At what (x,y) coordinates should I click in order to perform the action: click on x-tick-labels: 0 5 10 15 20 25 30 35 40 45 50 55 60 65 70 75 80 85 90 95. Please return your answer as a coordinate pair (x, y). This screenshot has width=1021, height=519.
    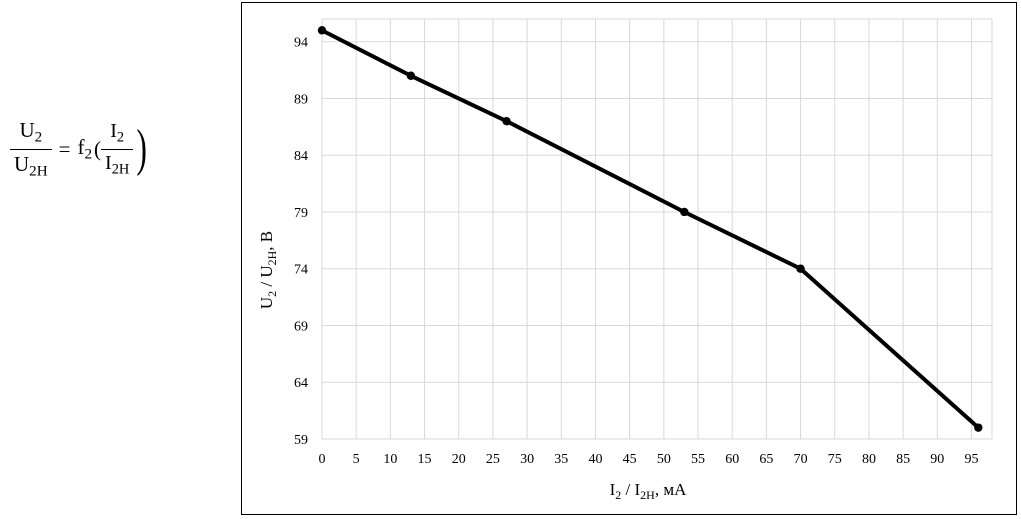
    Looking at the image, I should click on (649, 459).